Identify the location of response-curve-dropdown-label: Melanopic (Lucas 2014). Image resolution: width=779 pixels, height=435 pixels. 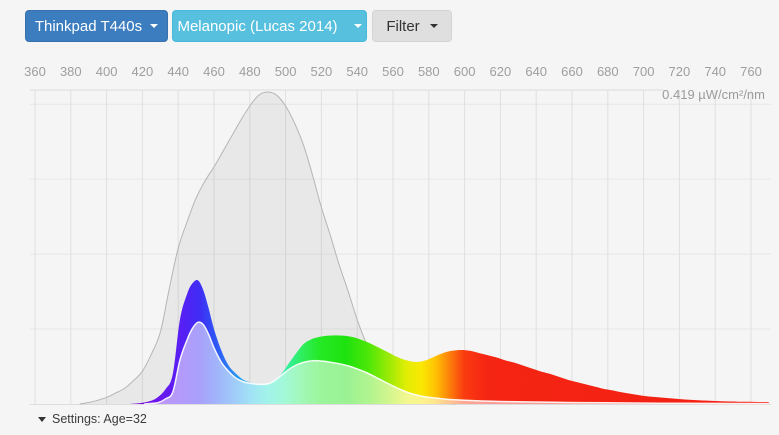
(257, 26).